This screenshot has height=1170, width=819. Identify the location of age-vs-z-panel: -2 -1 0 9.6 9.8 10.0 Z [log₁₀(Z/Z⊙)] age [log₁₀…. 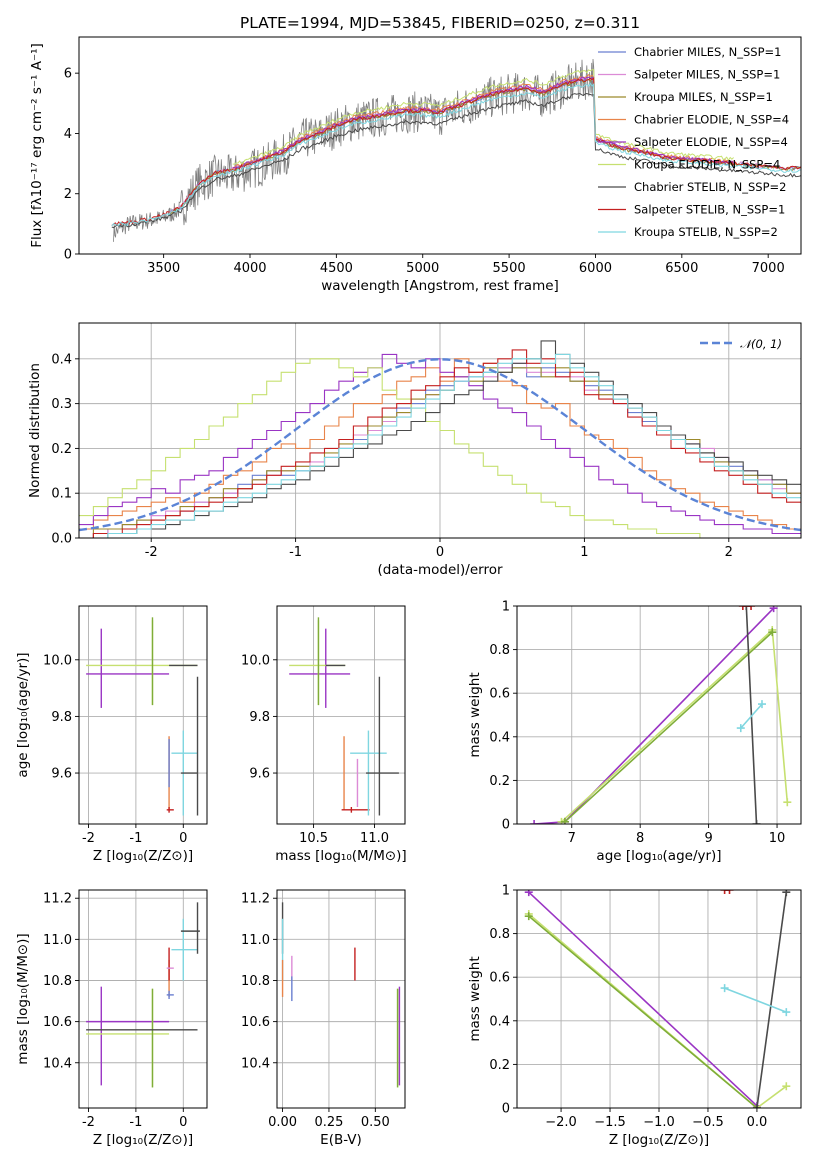
(111, 734).